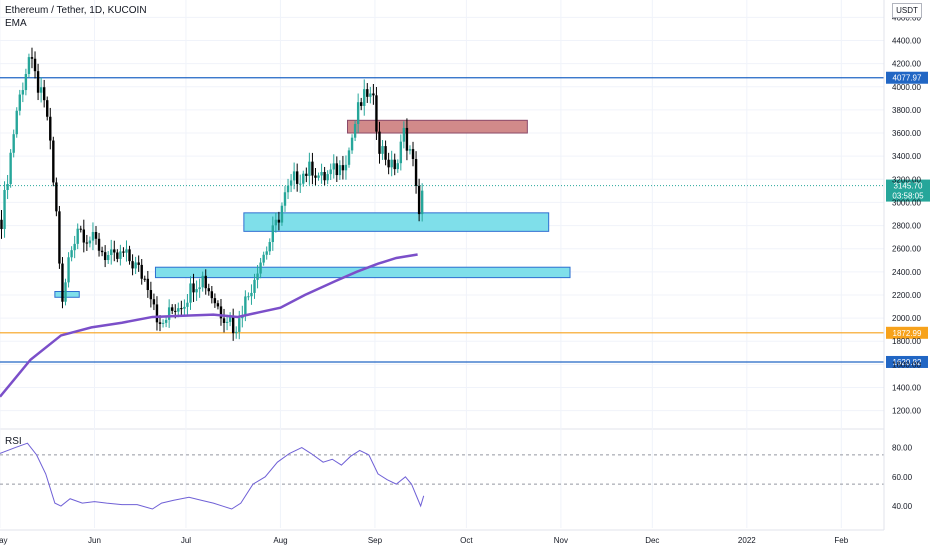  Describe the element at coordinates (375, 540) in the screenshot. I see `time-tick-label: Sep` at that location.